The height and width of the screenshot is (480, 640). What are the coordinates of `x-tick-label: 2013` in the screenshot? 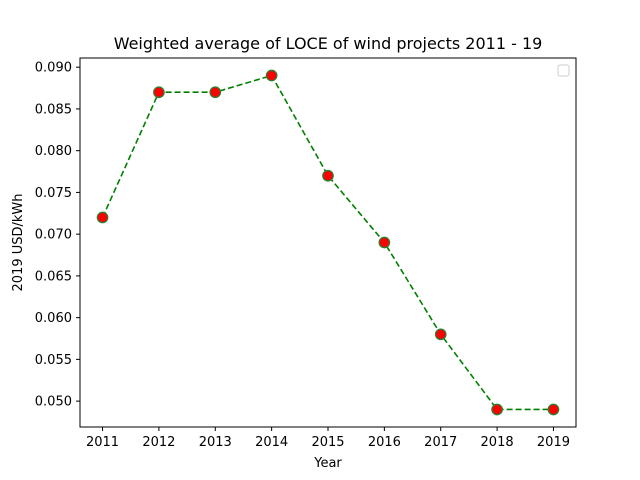 It's located at (215, 442).